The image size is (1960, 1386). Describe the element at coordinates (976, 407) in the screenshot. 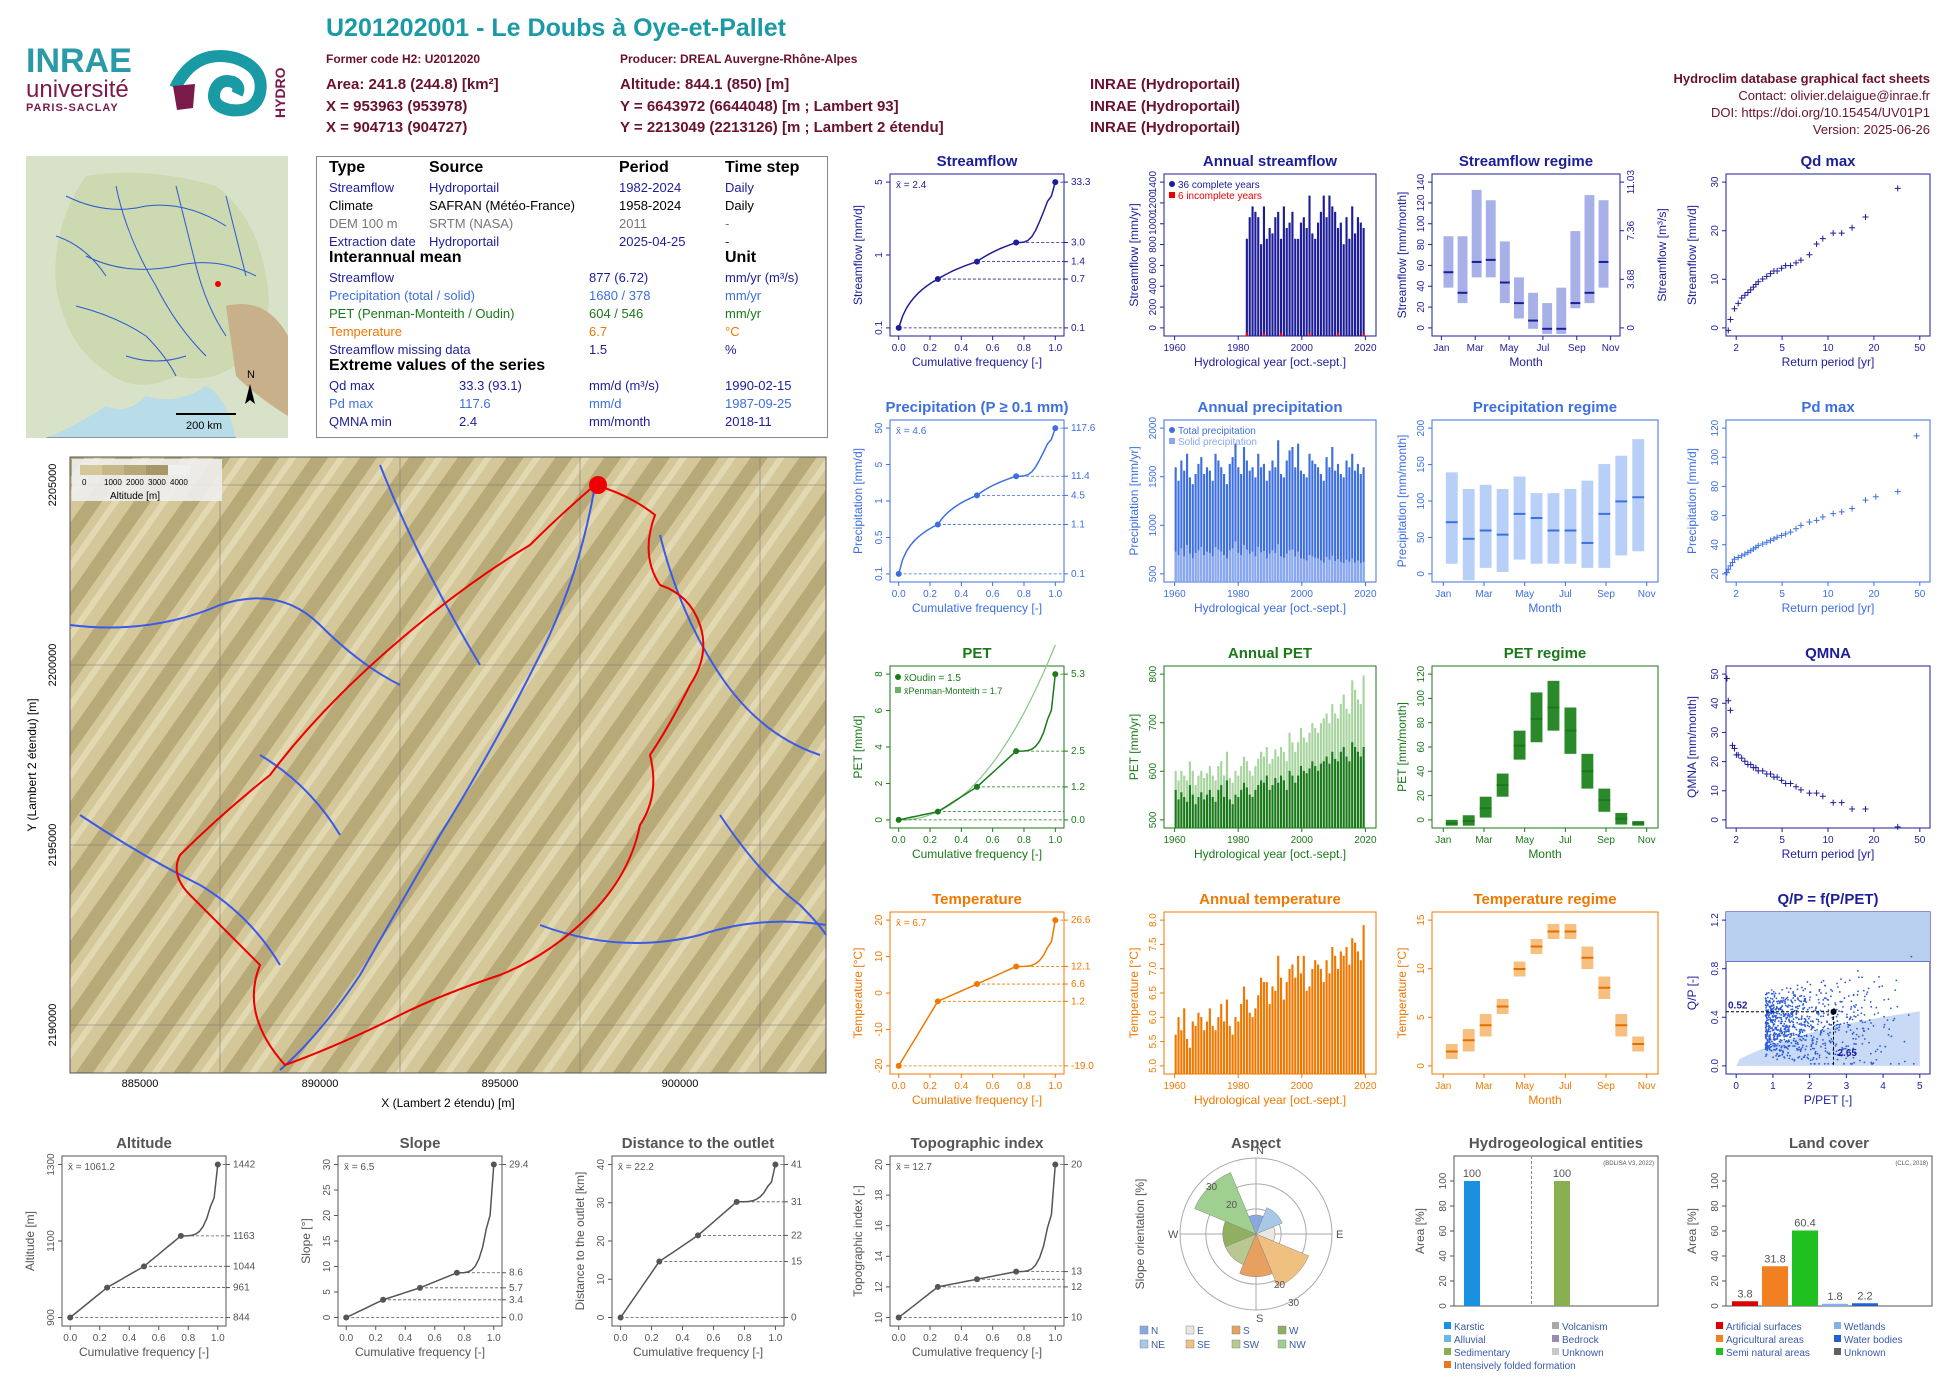

I see `chart-title: Precipitation (P ≥ 0.1 mm)` at that location.